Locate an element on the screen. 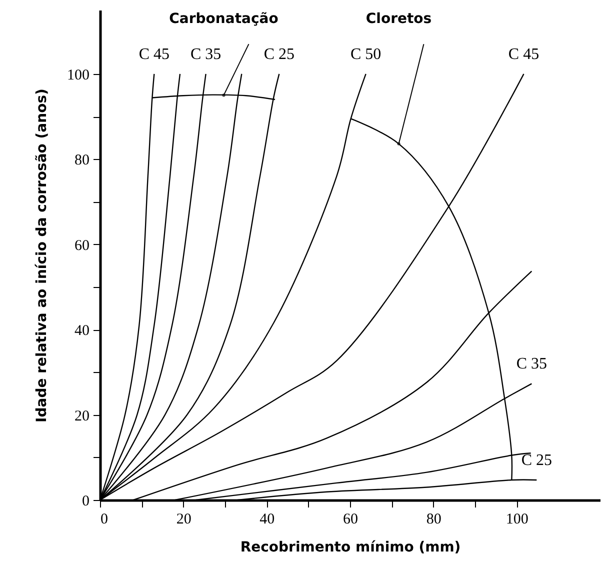 This screenshot has width=613, height=581. x-axis-title: Recobrimento mínimo (mm) is located at coordinates (350, 548).